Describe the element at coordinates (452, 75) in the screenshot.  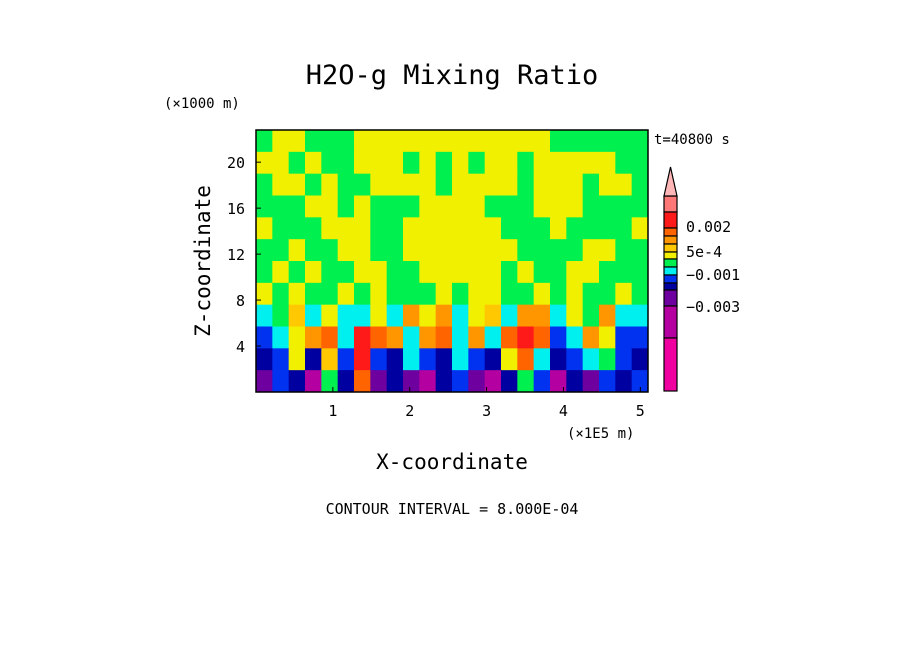
I see `chart-title: H2O-g Mixing Ratio` at that location.